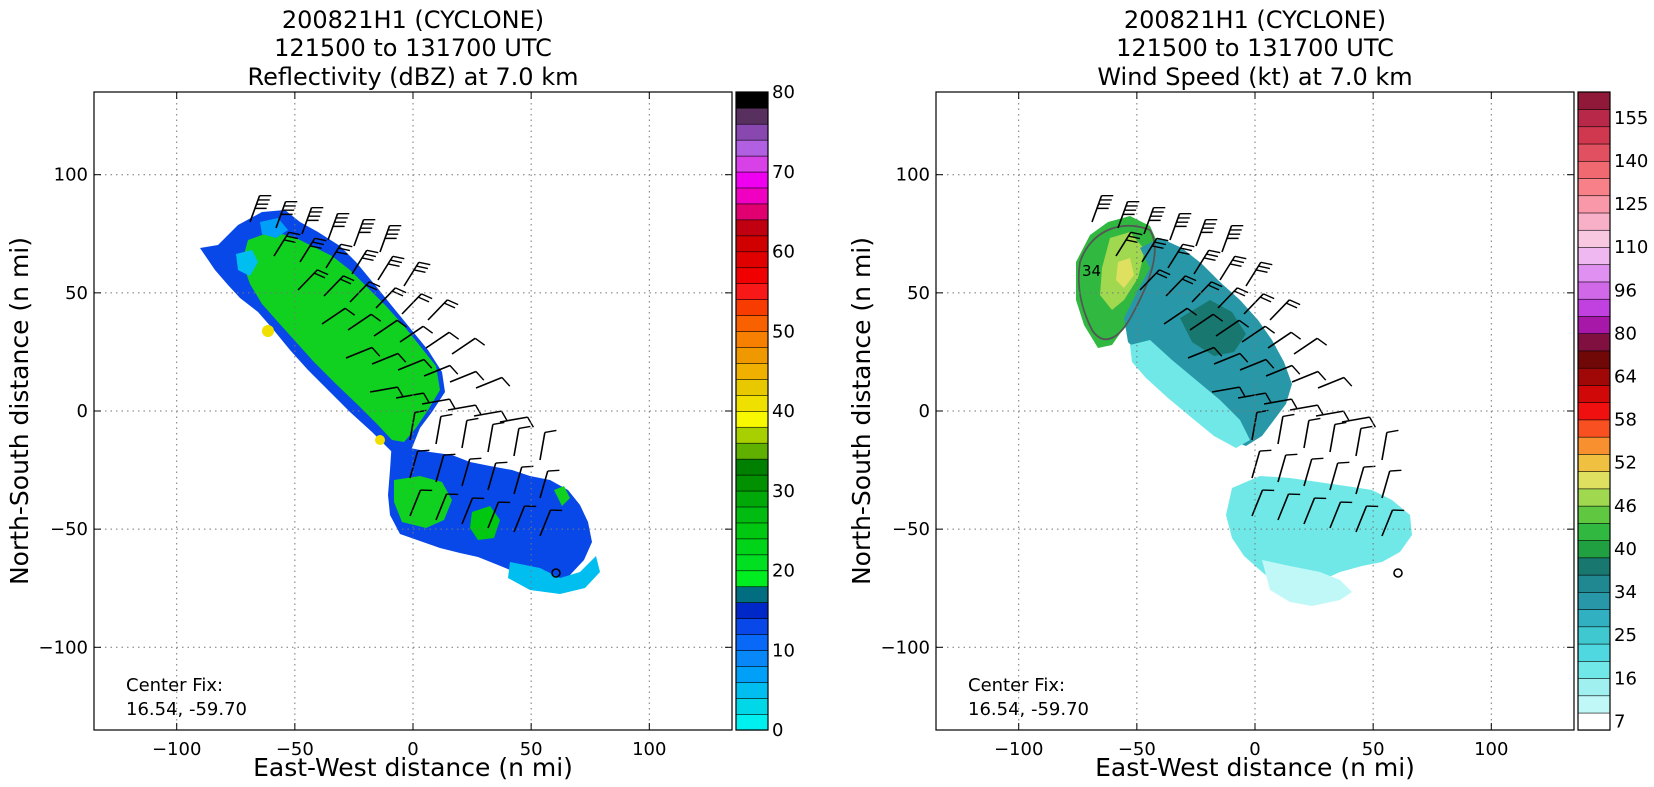 The image size is (1654, 787). Describe the element at coordinates (783, 92) in the screenshot. I see `colorbar-tick-label: 80` at that location.